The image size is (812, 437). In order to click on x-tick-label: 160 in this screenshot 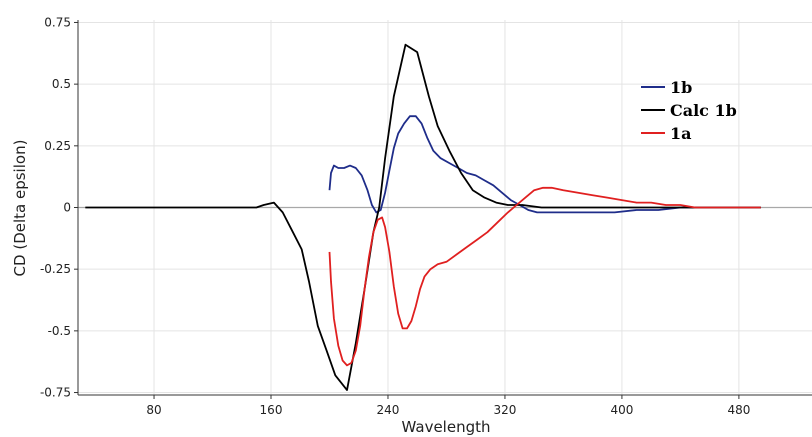, I will do `click(271, 410)`.